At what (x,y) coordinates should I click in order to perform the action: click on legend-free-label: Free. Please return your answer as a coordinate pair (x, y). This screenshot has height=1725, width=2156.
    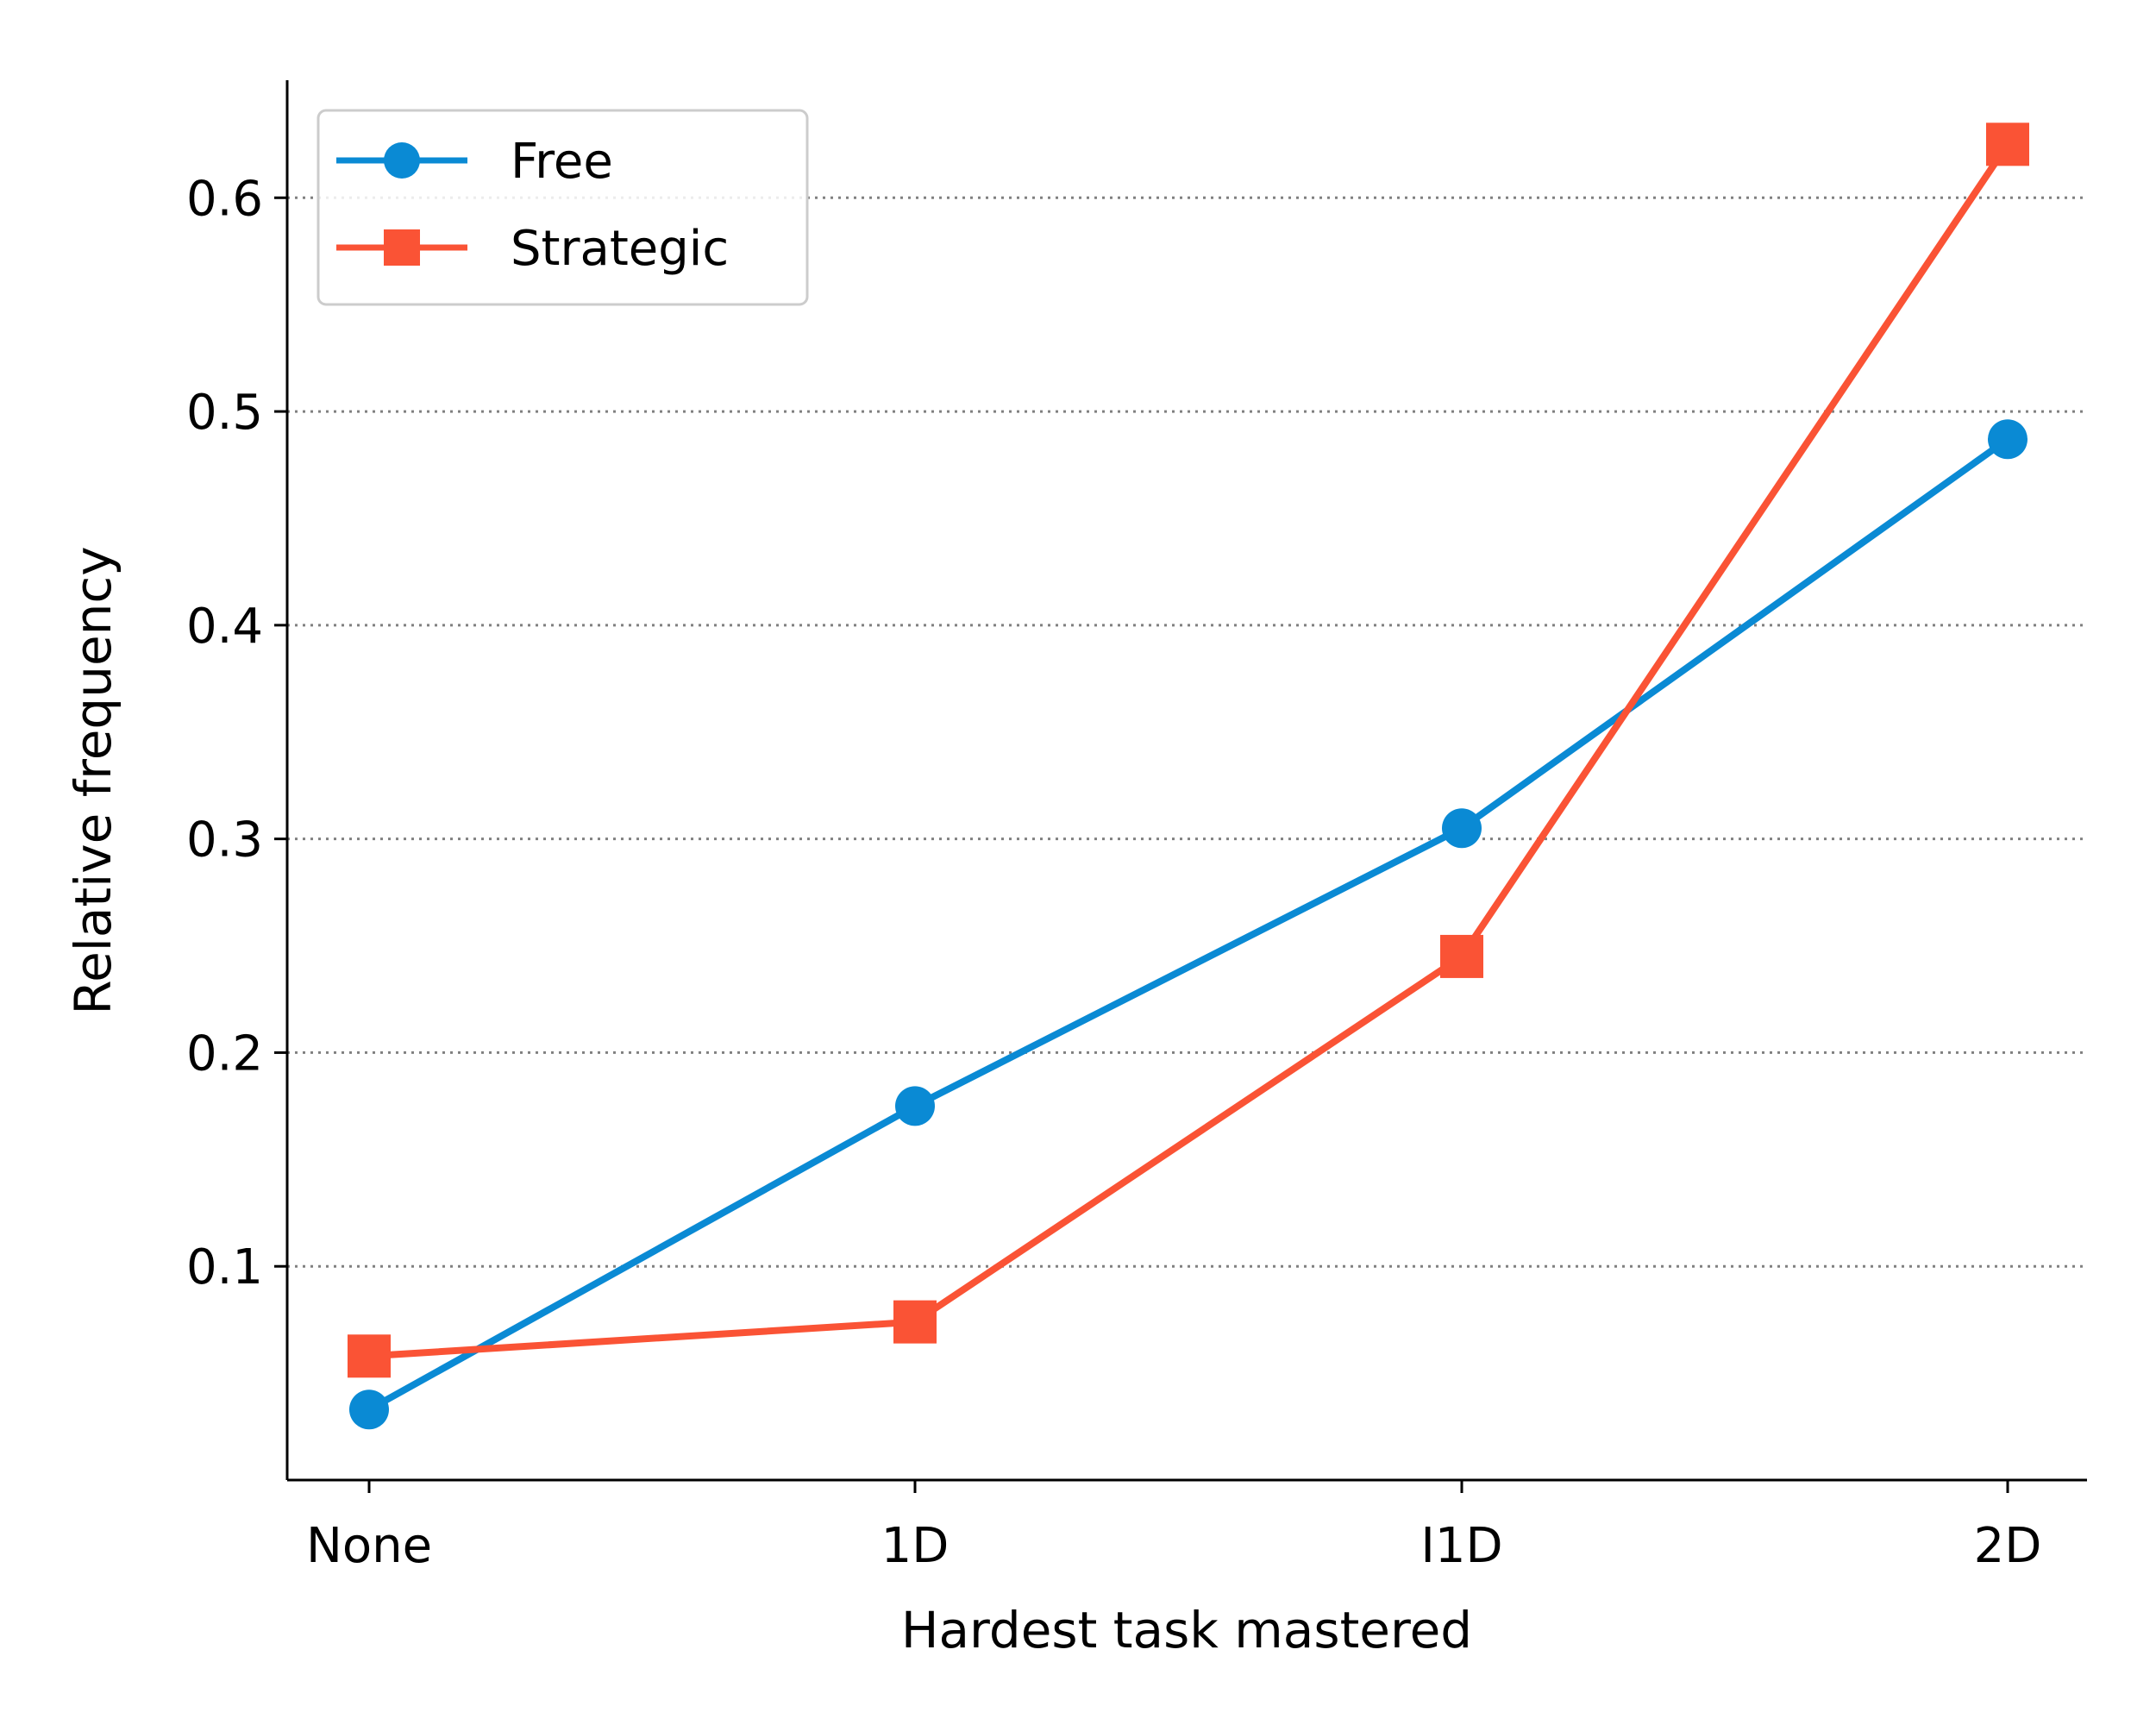
    Looking at the image, I should click on (562, 162).